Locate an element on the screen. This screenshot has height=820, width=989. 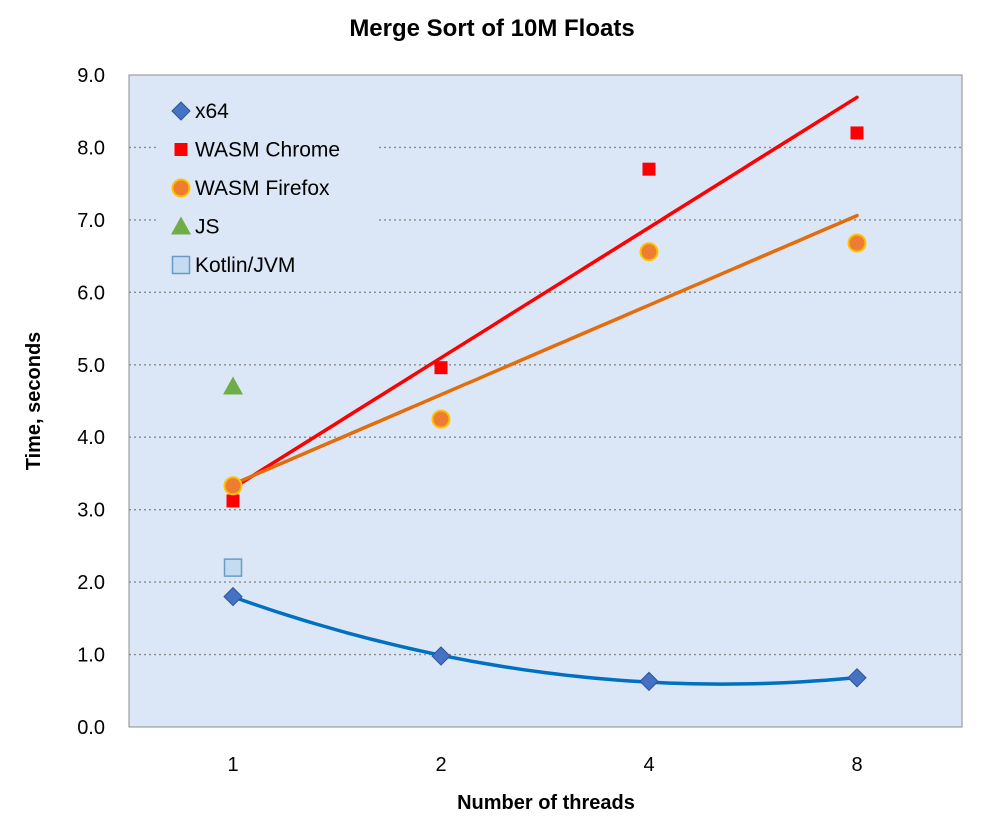
x-tick-label: 2 is located at coordinates (440, 765).